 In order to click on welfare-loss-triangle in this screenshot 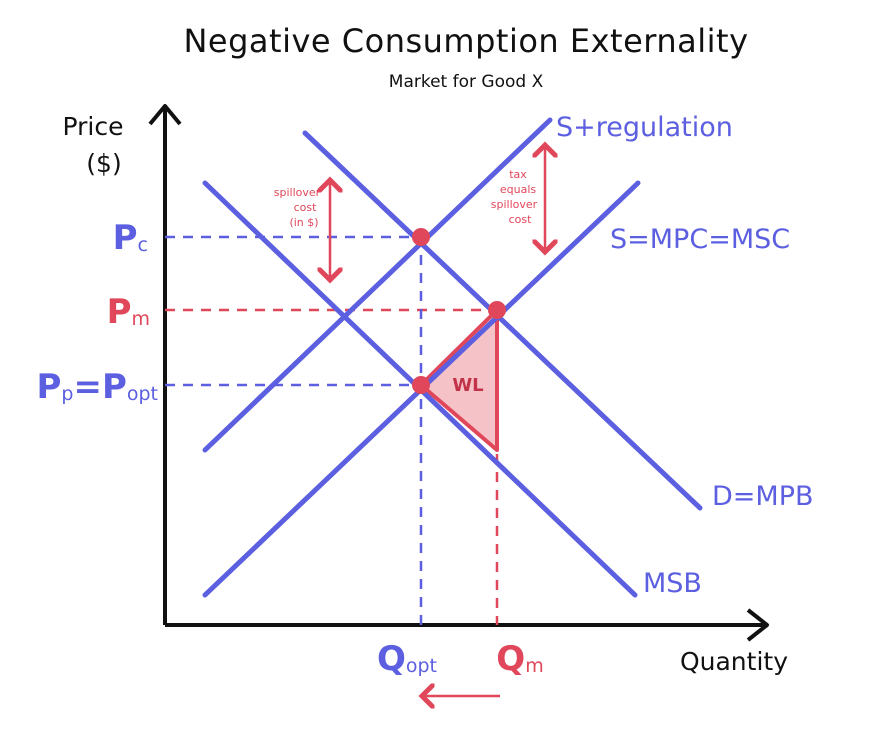, I will do `click(459, 380)`.